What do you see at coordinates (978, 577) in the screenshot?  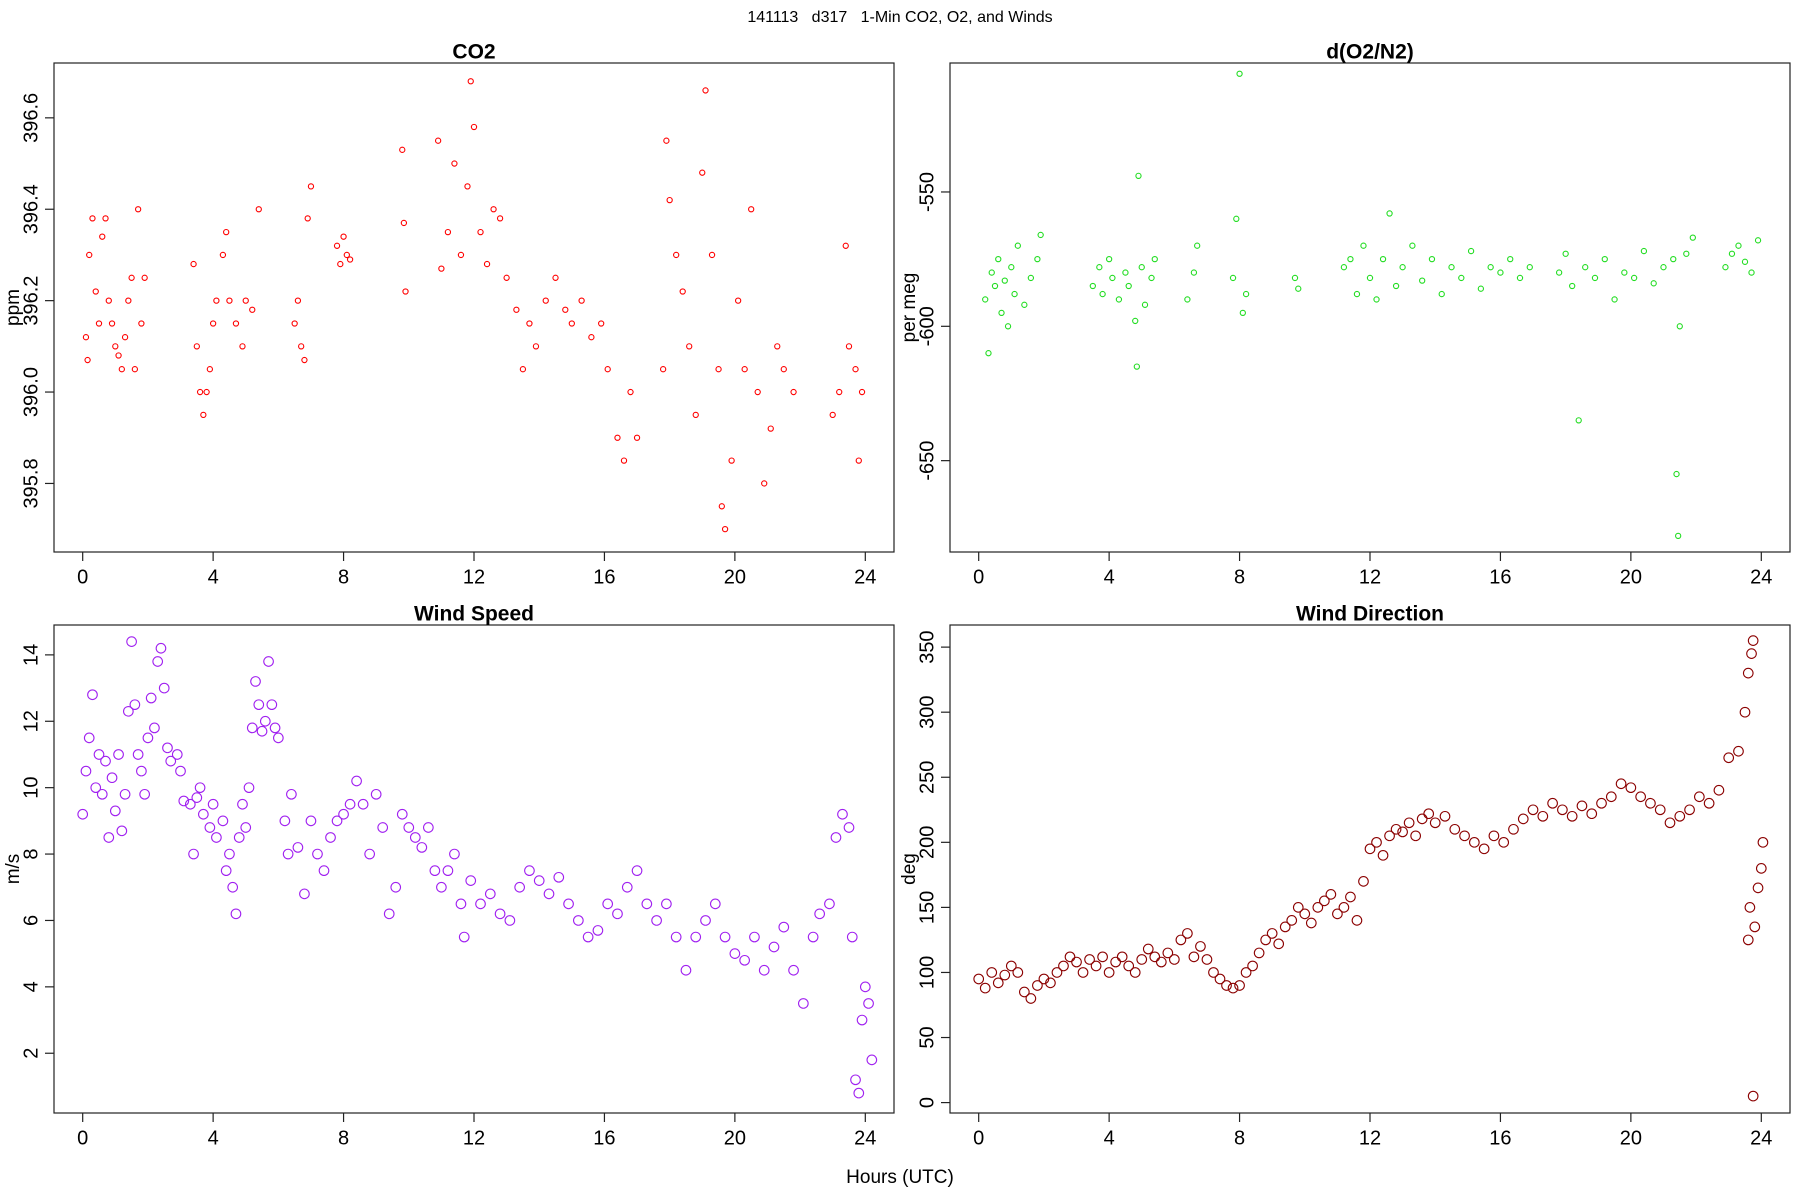 I see `x-tick-label: 0` at bounding box center [978, 577].